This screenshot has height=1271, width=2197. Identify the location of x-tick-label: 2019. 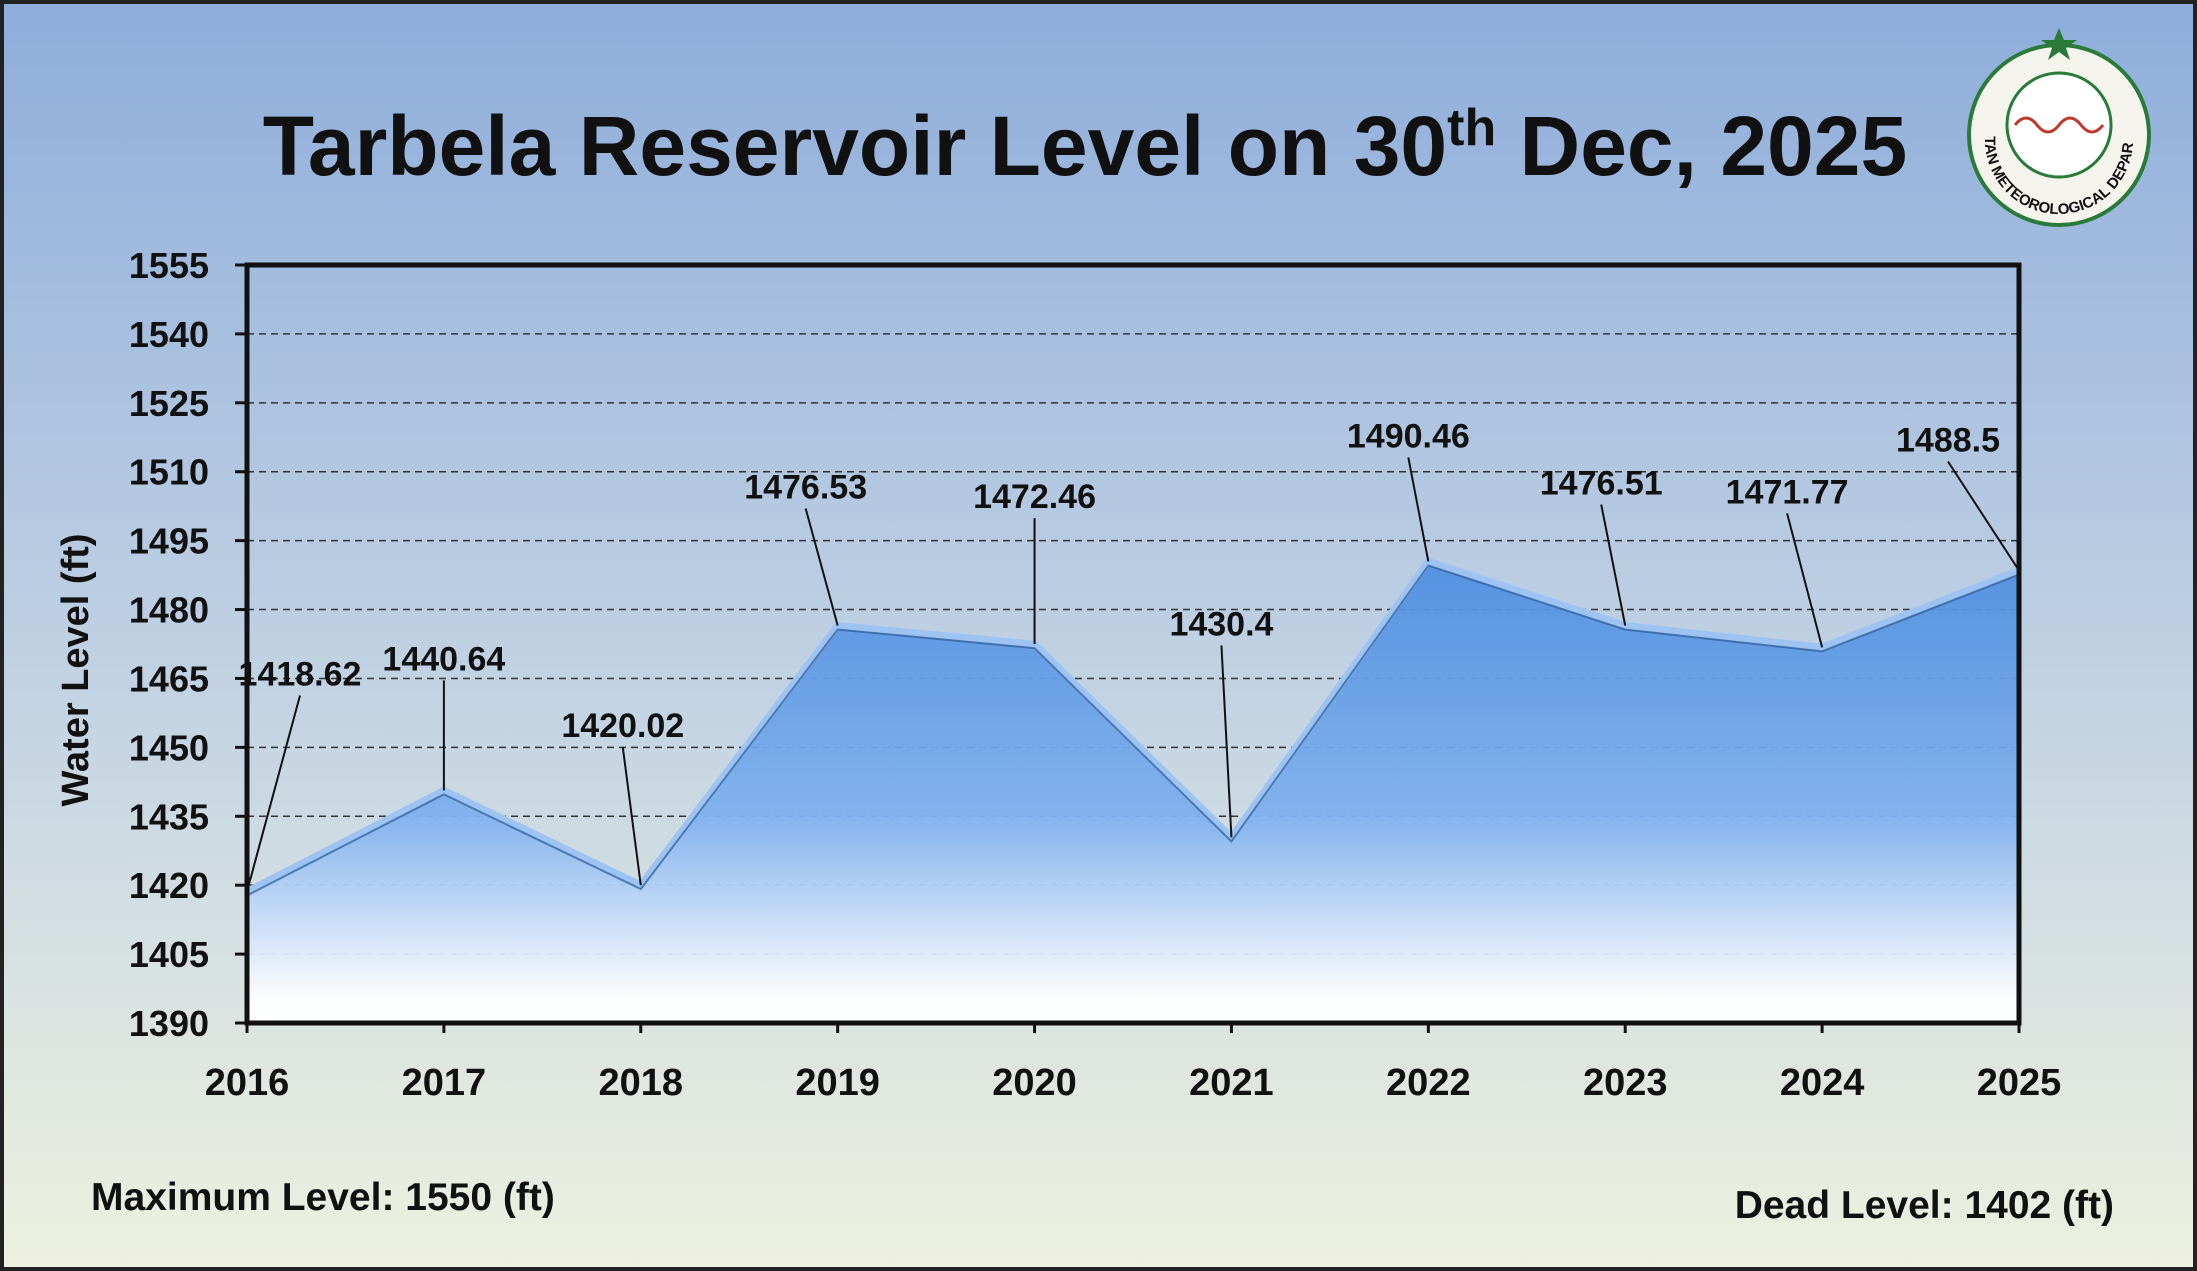
(837, 1083).